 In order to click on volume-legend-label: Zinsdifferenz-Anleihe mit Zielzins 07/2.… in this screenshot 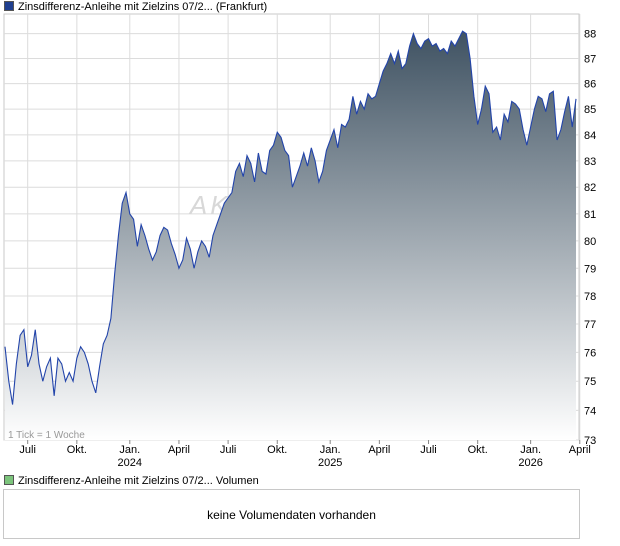, I will do `click(138, 481)`.